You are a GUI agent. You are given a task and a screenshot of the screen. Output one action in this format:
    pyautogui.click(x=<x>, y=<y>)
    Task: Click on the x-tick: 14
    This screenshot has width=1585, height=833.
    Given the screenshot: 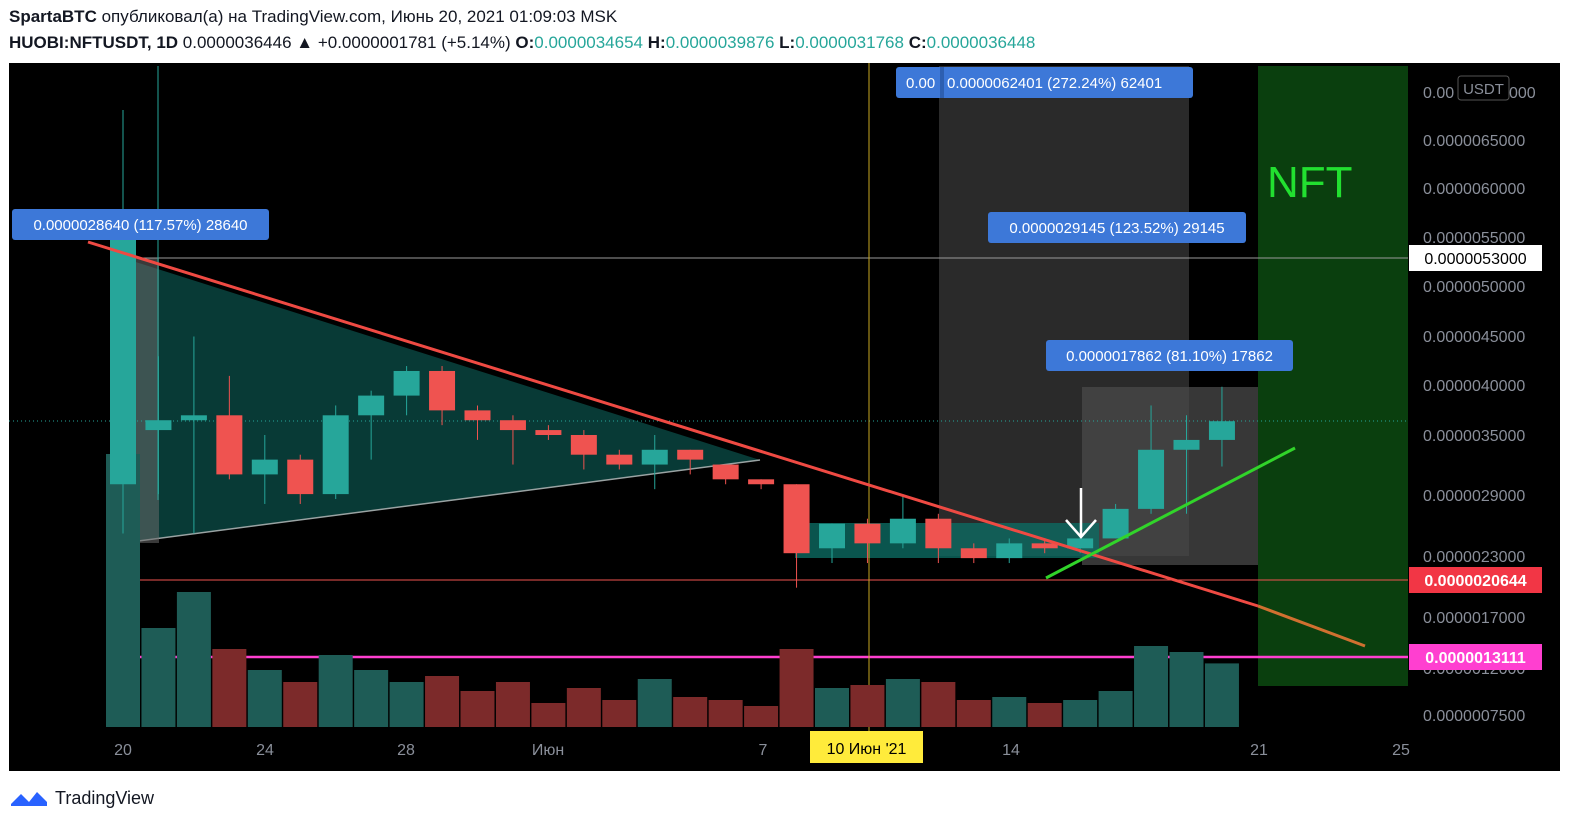 What is the action you would take?
    pyautogui.click(x=1011, y=750)
    